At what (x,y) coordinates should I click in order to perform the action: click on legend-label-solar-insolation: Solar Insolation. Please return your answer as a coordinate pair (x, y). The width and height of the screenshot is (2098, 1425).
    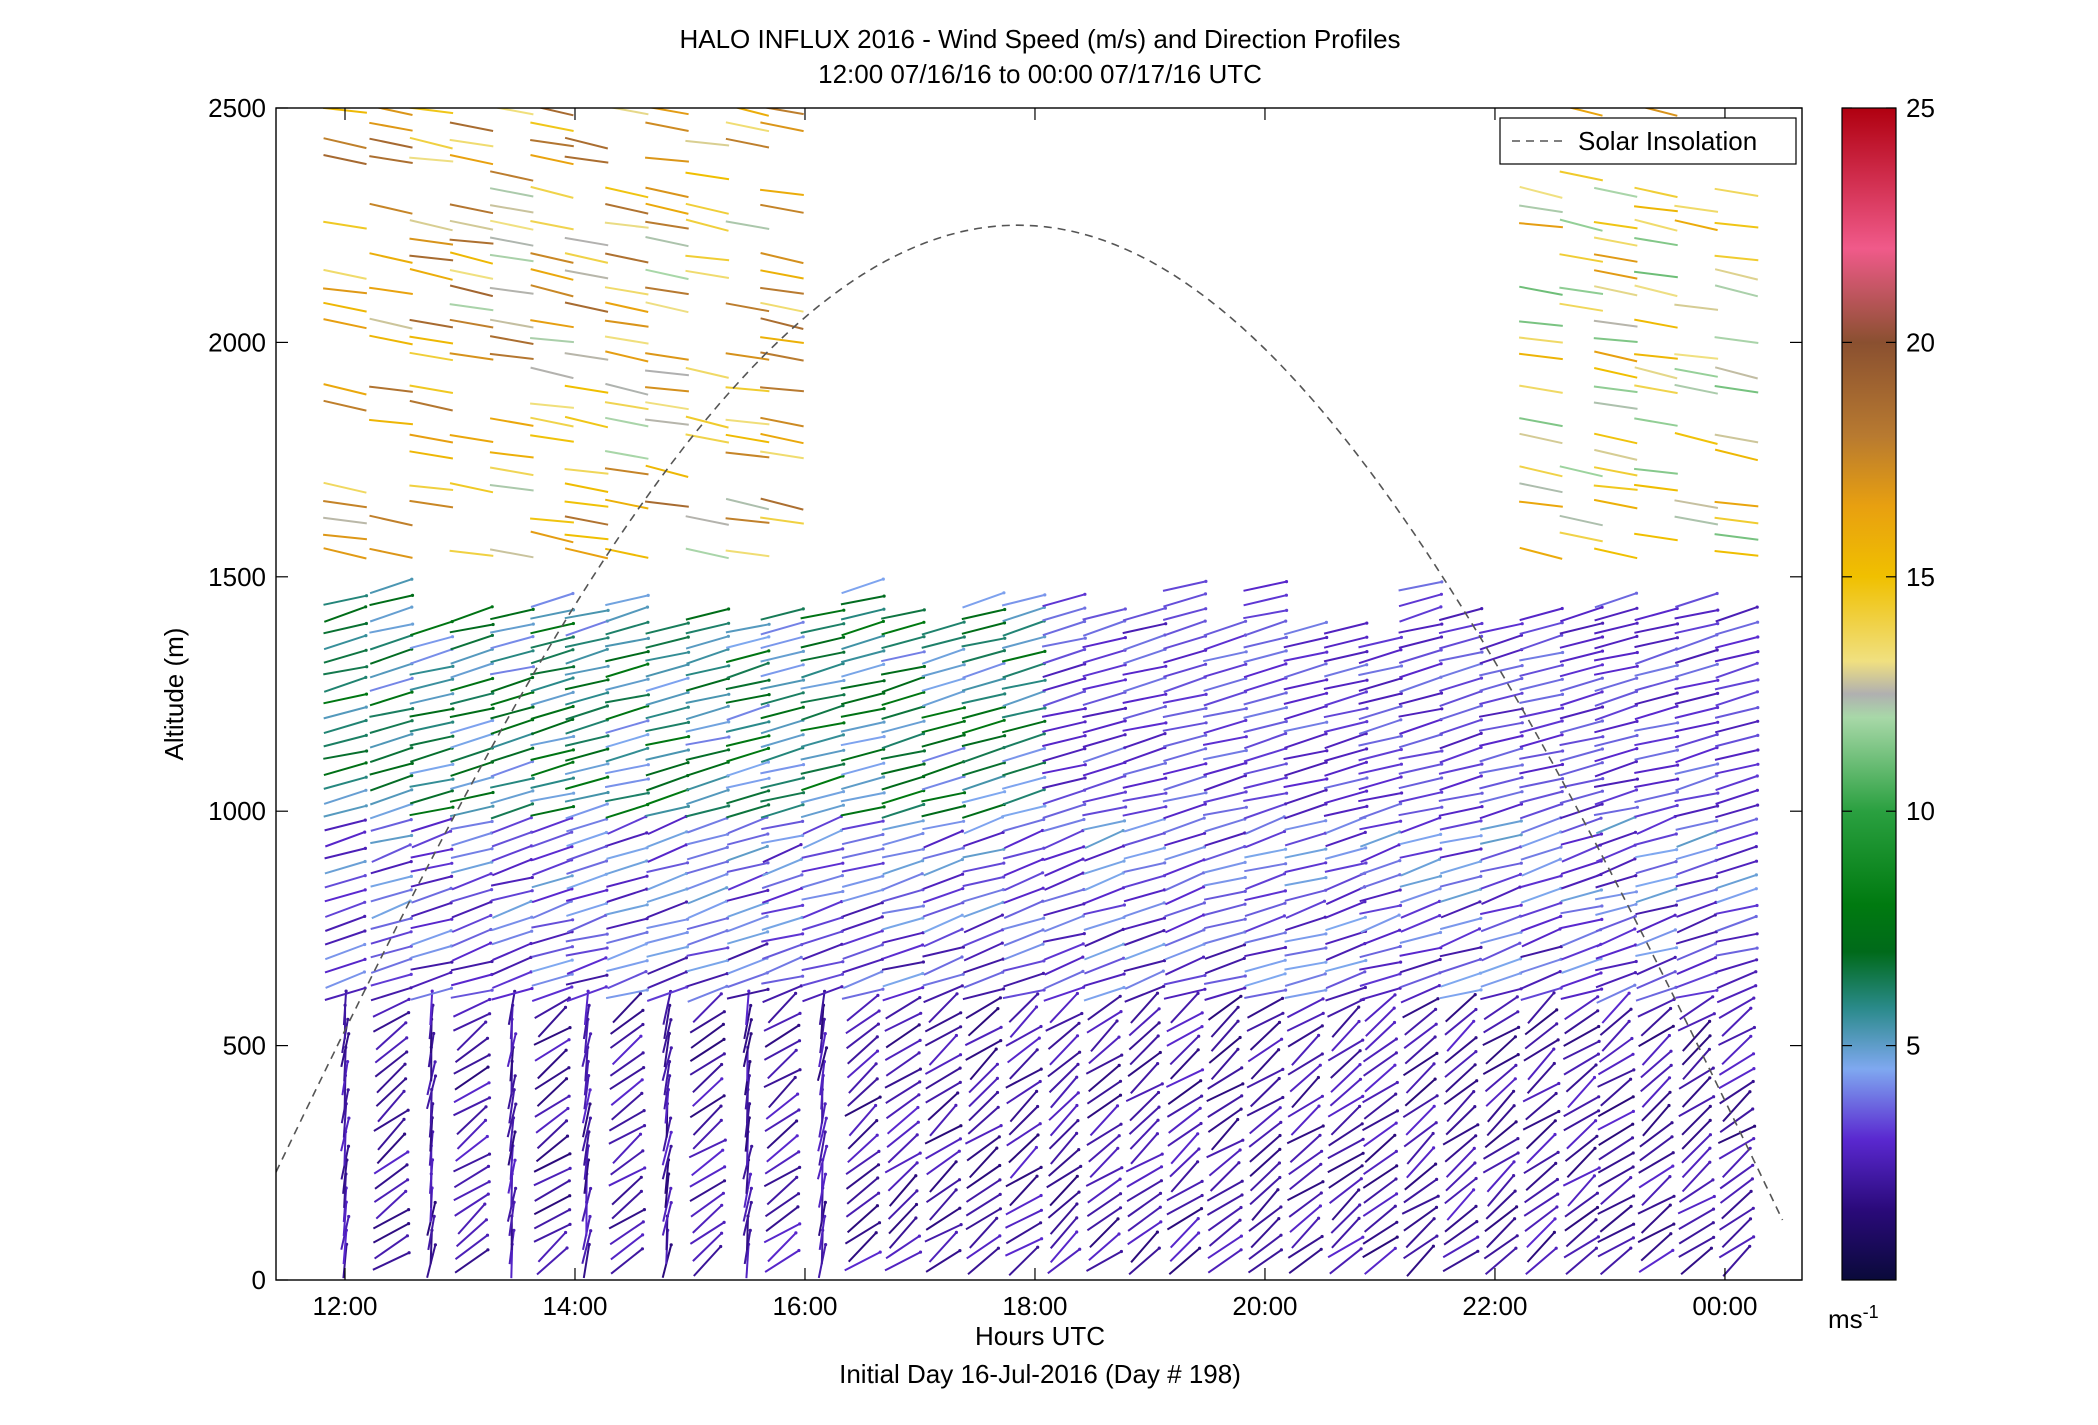
    Looking at the image, I should click on (1667, 141).